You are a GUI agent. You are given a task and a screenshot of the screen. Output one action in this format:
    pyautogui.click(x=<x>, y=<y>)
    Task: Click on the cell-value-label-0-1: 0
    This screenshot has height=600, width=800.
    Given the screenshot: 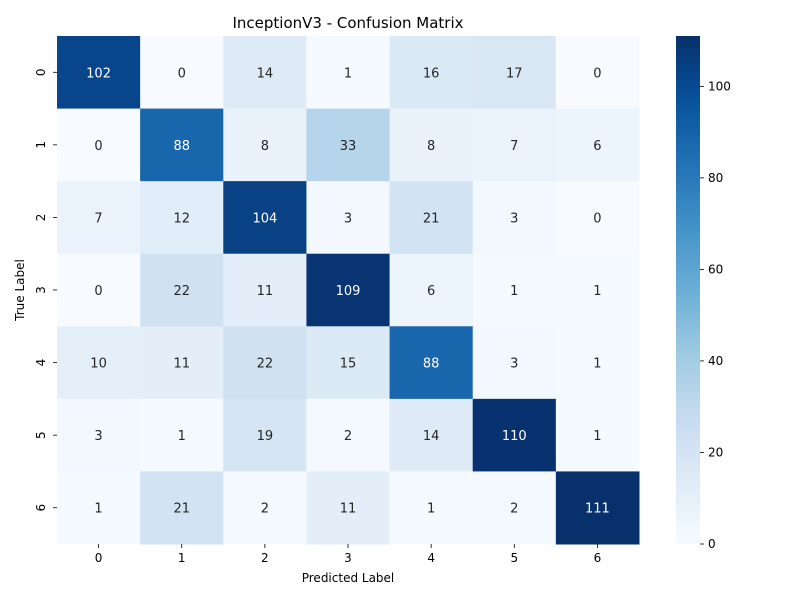 What is the action you would take?
    pyautogui.click(x=182, y=73)
    